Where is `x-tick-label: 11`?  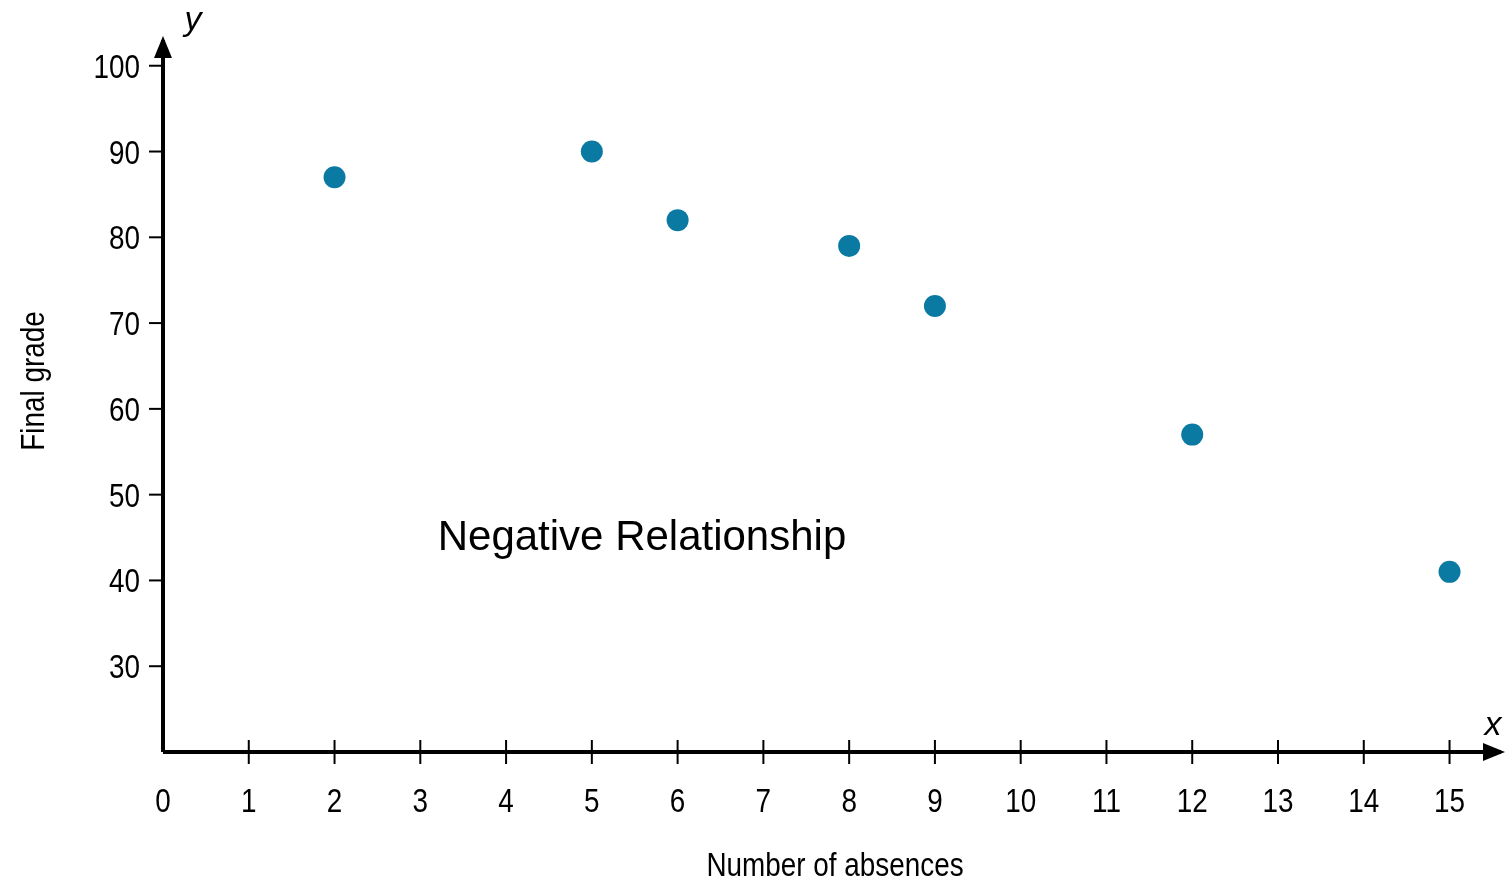
x-tick-label: 11 is located at coordinates (1106, 800).